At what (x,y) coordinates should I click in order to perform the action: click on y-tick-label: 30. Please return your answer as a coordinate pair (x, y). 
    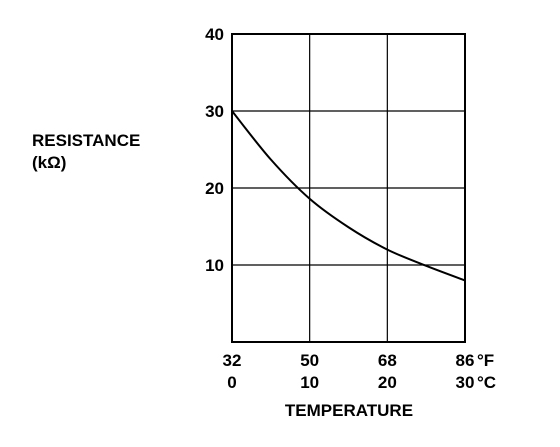
    Looking at the image, I should click on (214, 111).